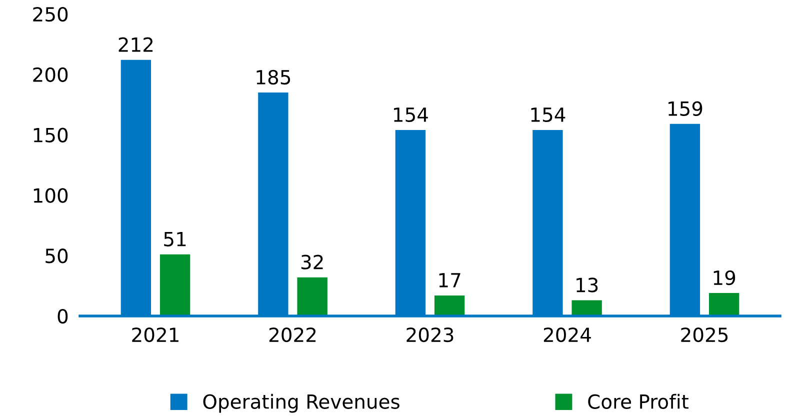  What do you see at coordinates (51, 195) in the screenshot?
I see `y-tick-label: 100` at bounding box center [51, 195].